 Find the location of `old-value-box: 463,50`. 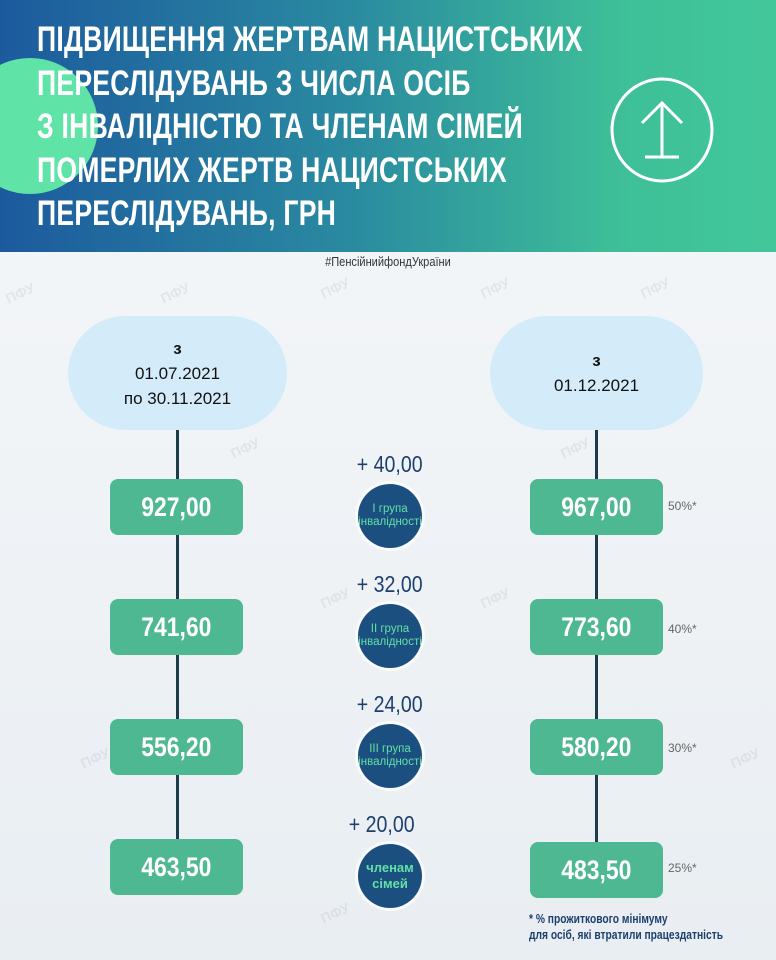

old-value-box: 463,50 is located at coordinates (176, 867).